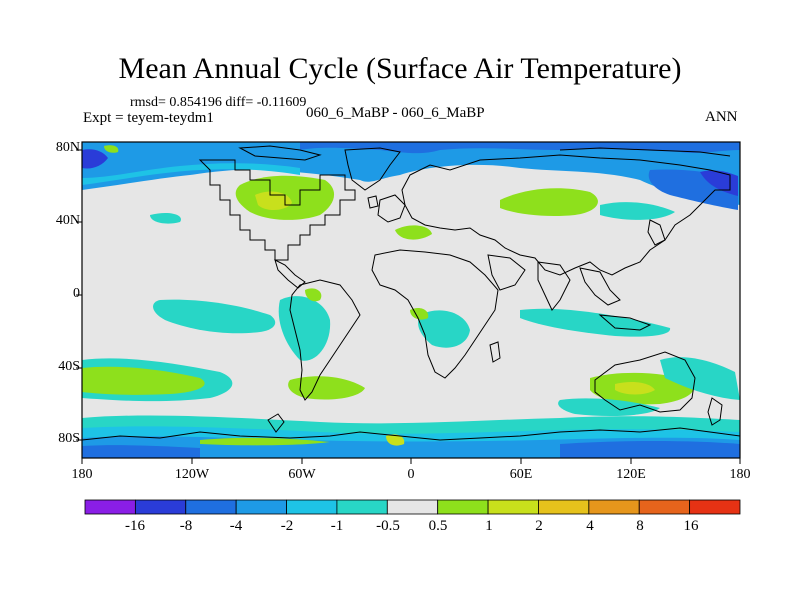 Image resolution: width=800 pixels, height=600 pixels. I want to click on africa-outline, so click(435, 314).